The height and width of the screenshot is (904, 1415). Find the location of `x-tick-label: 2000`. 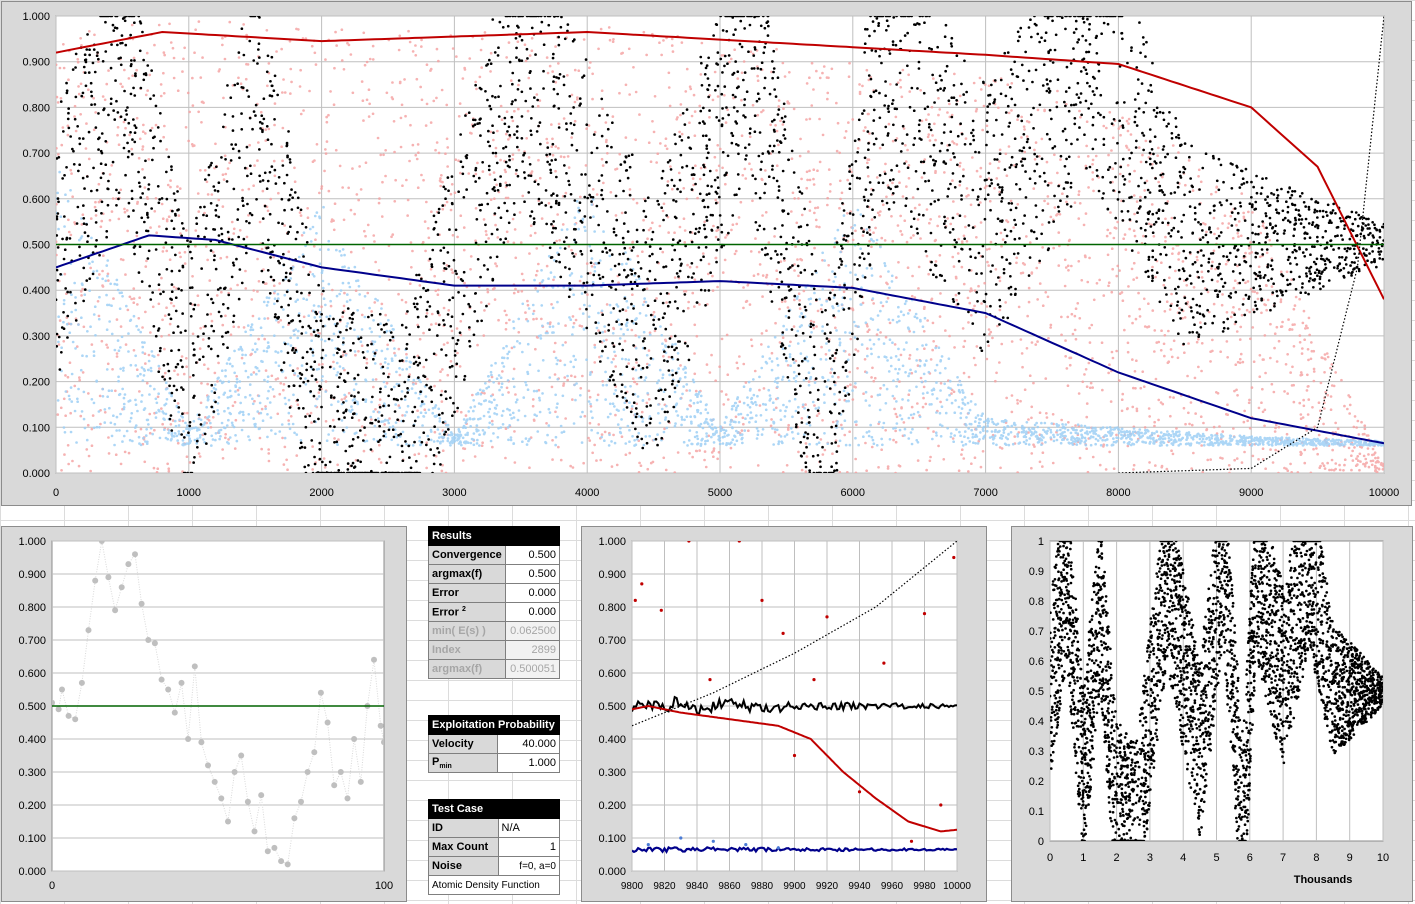

x-tick-label: 2000 is located at coordinates (321, 493).